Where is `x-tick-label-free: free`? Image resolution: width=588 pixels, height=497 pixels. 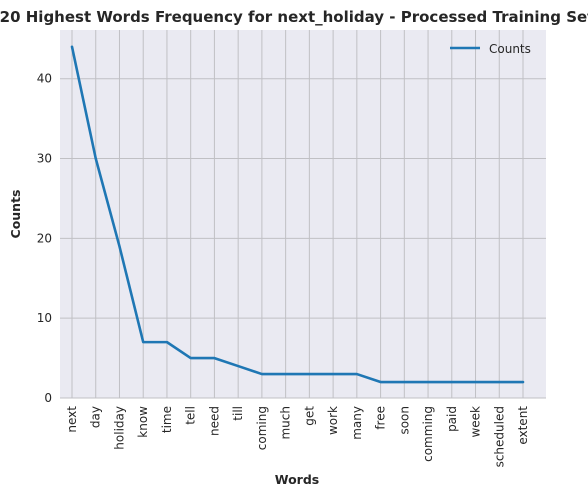 x-tick-label-free: free is located at coordinates (381, 418).